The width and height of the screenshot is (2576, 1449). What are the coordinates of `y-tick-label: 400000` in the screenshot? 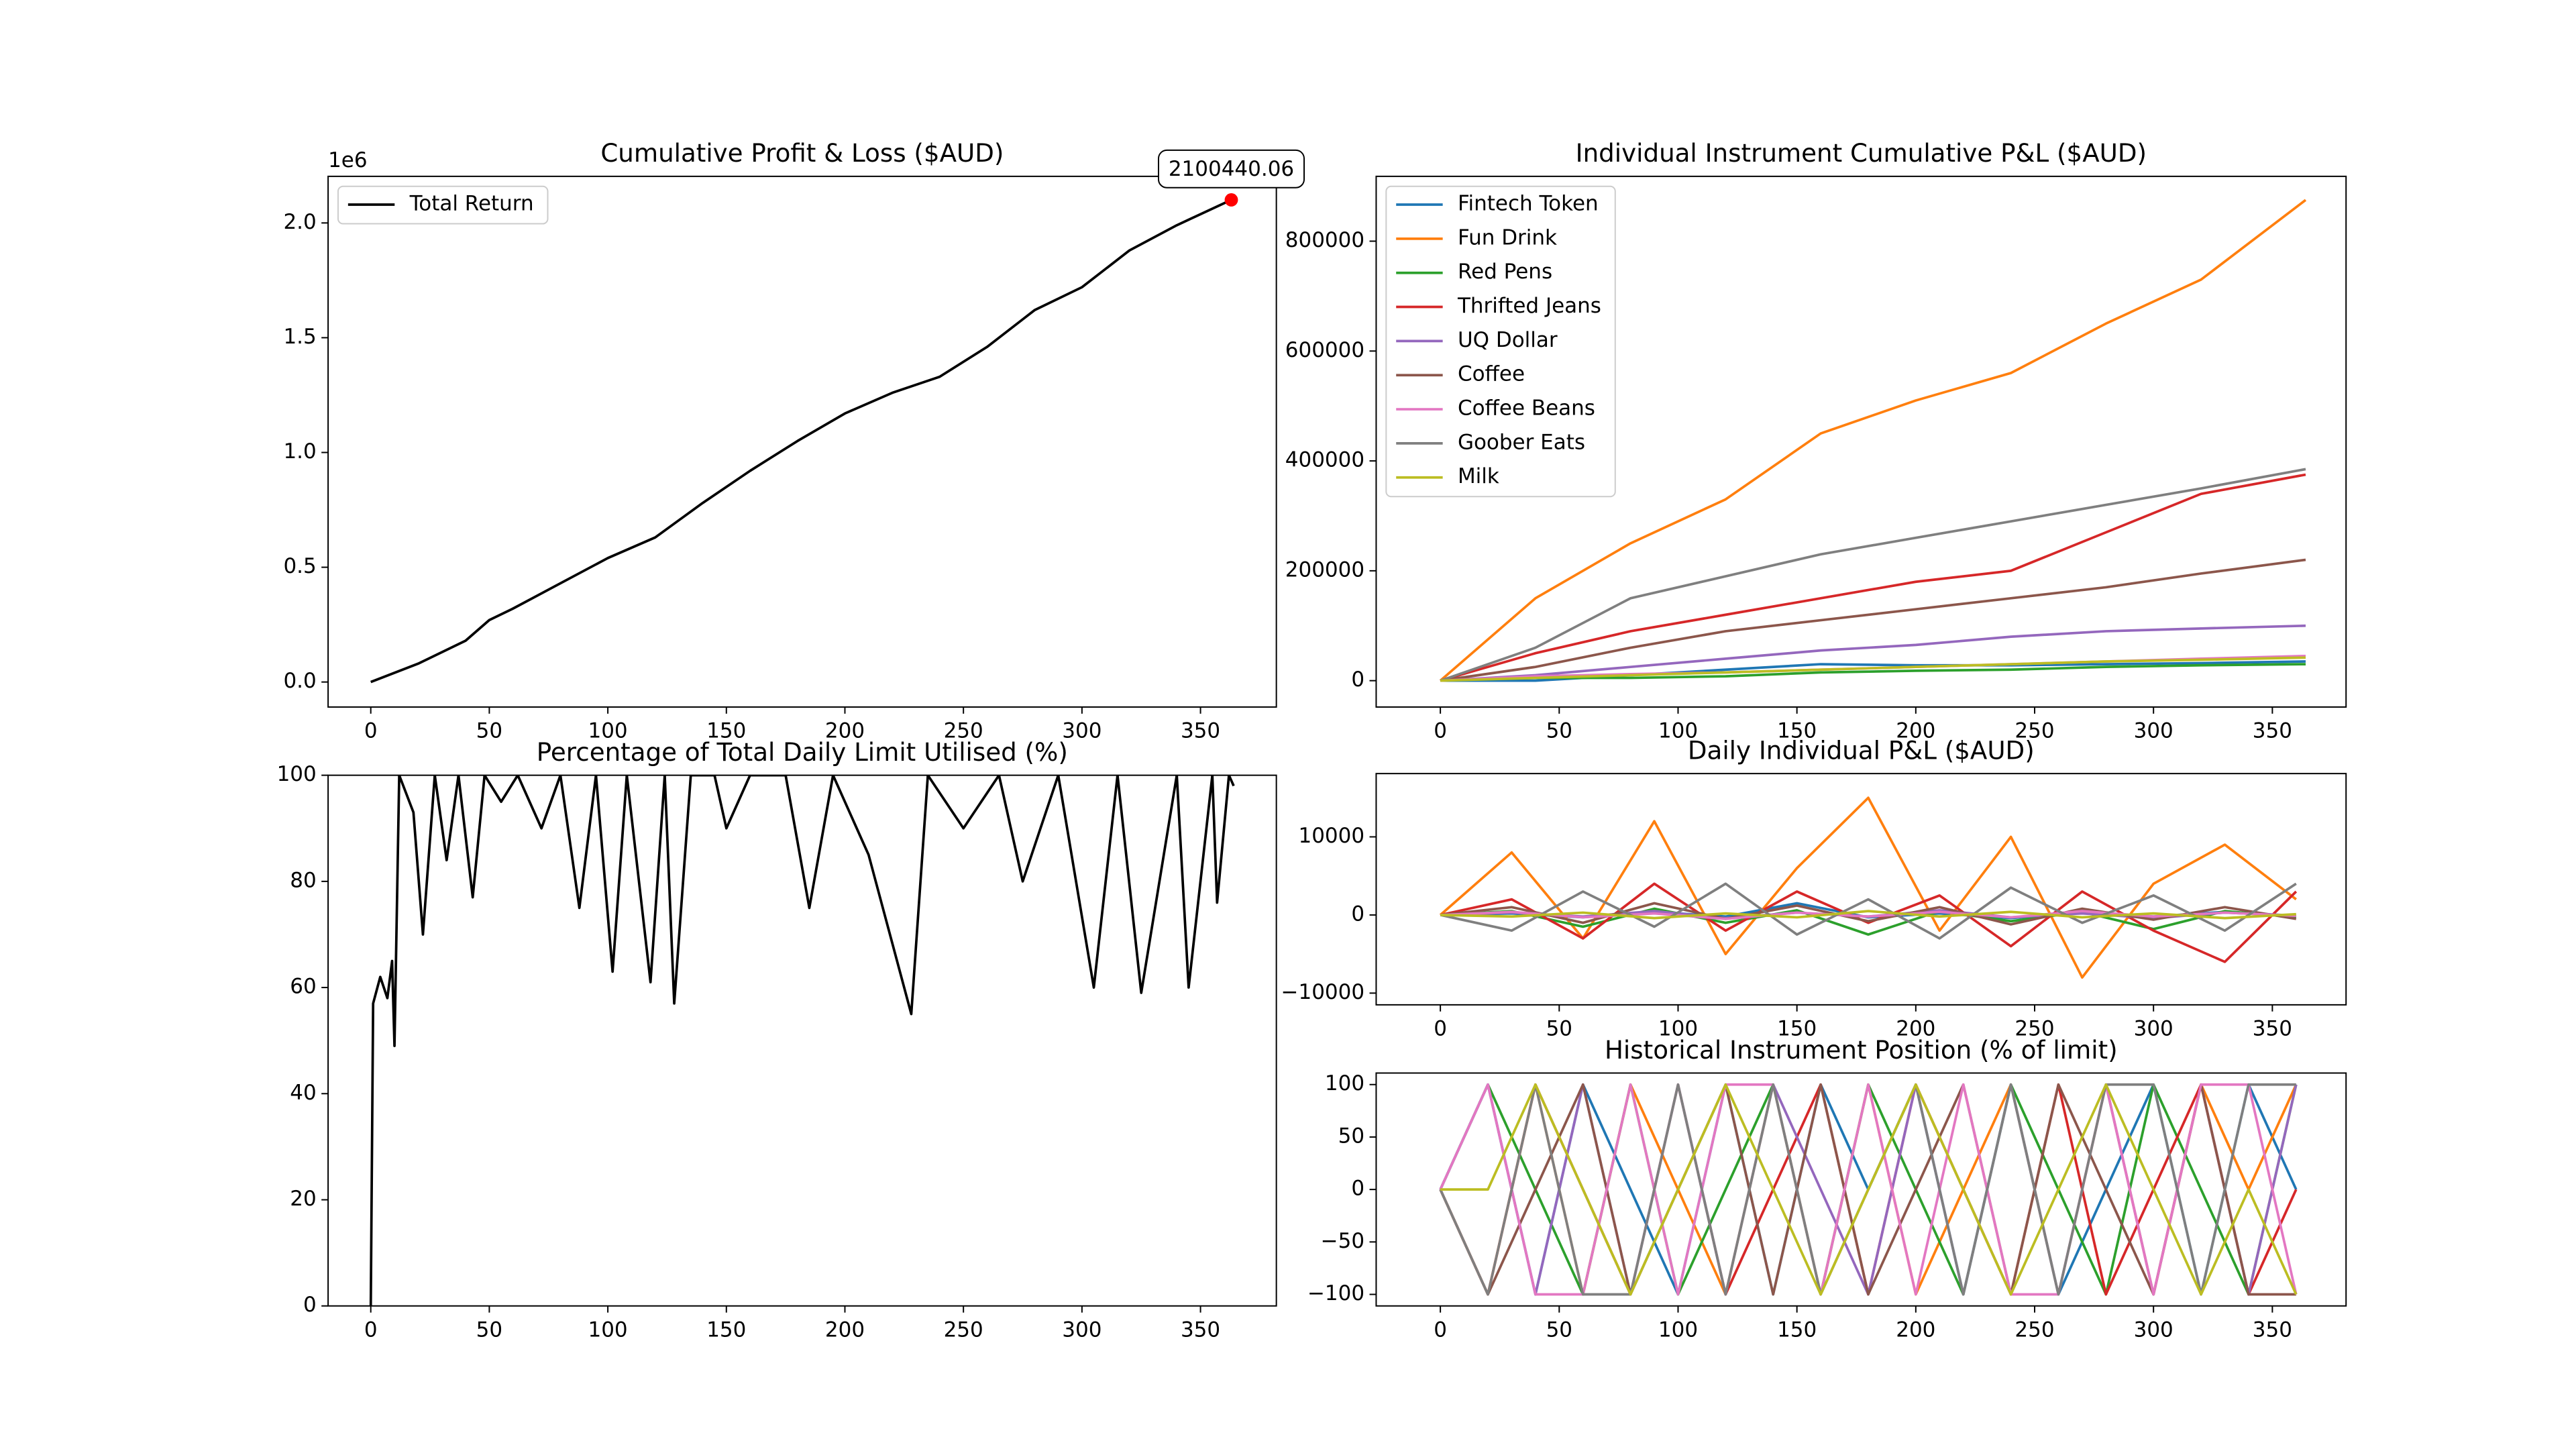 It's located at (1324, 460).